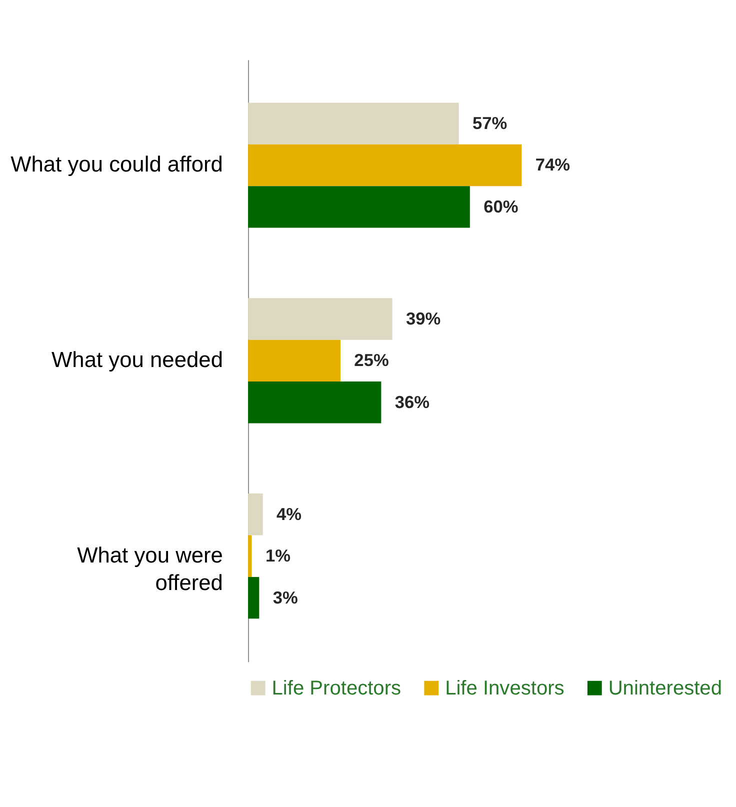 This screenshot has height=807, width=736. I want to click on data-label: 57%, so click(490, 123).